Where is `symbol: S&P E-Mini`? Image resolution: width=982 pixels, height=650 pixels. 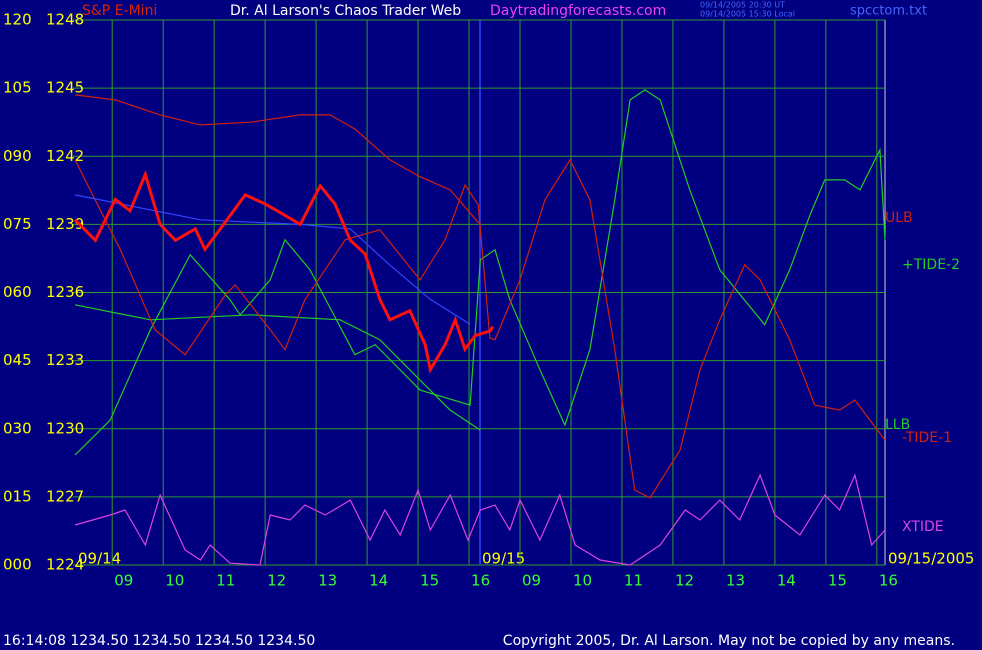 symbol: S&P E-Mini is located at coordinates (119, 11).